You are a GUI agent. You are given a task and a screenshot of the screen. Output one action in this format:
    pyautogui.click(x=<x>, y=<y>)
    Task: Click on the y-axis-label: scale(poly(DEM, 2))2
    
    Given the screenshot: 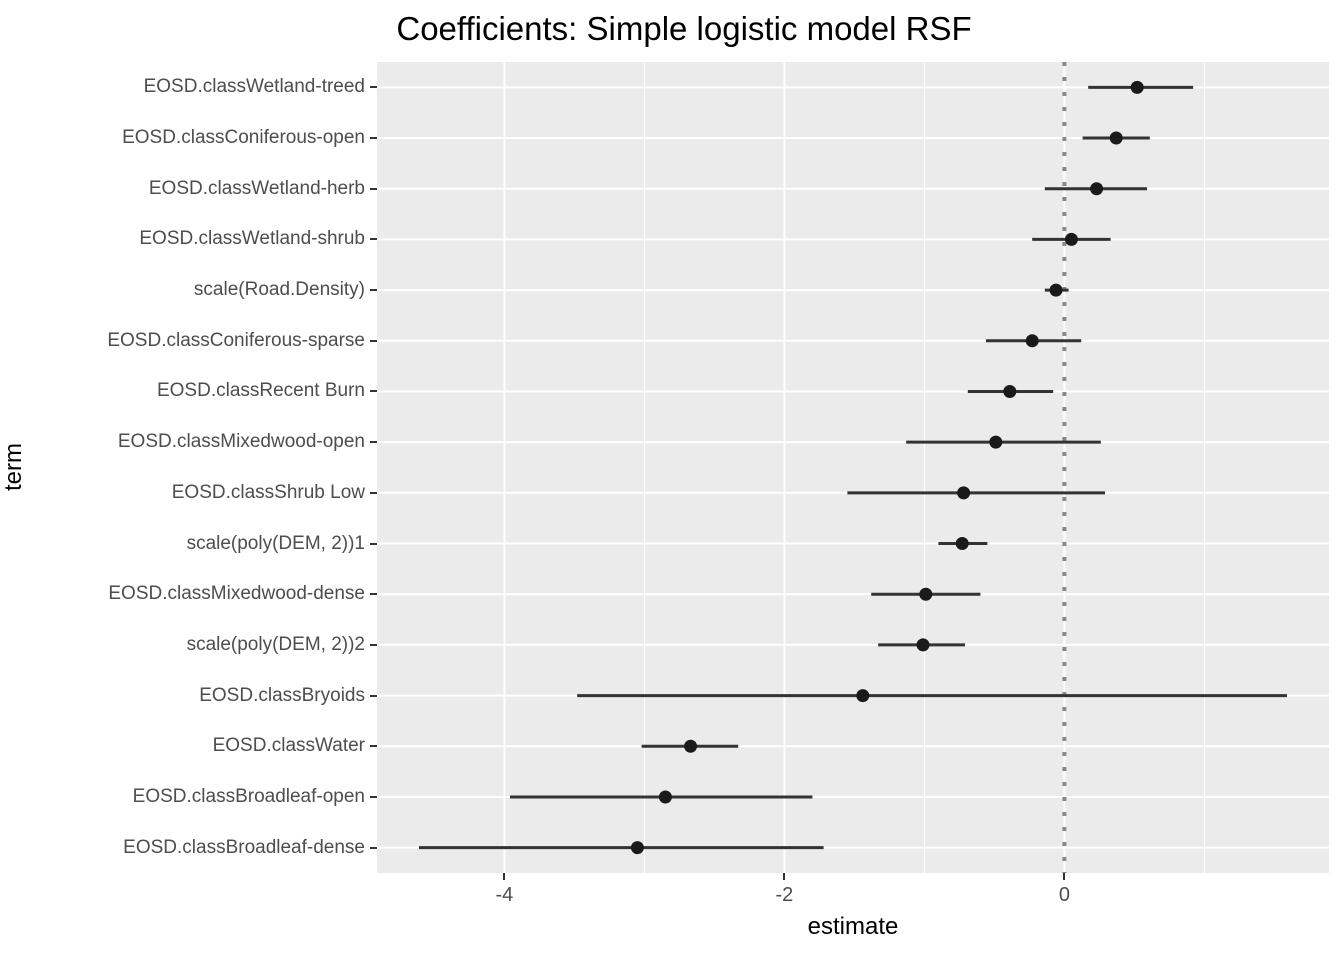 What is the action you would take?
    pyautogui.click(x=275, y=644)
    